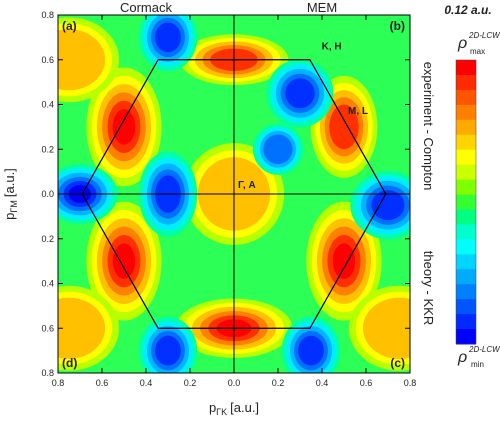 This screenshot has height=429, width=500. Describe the element at coordinates (366, 383) in the screenshot. I see `x-tick-label-7: 0.6` at that location.